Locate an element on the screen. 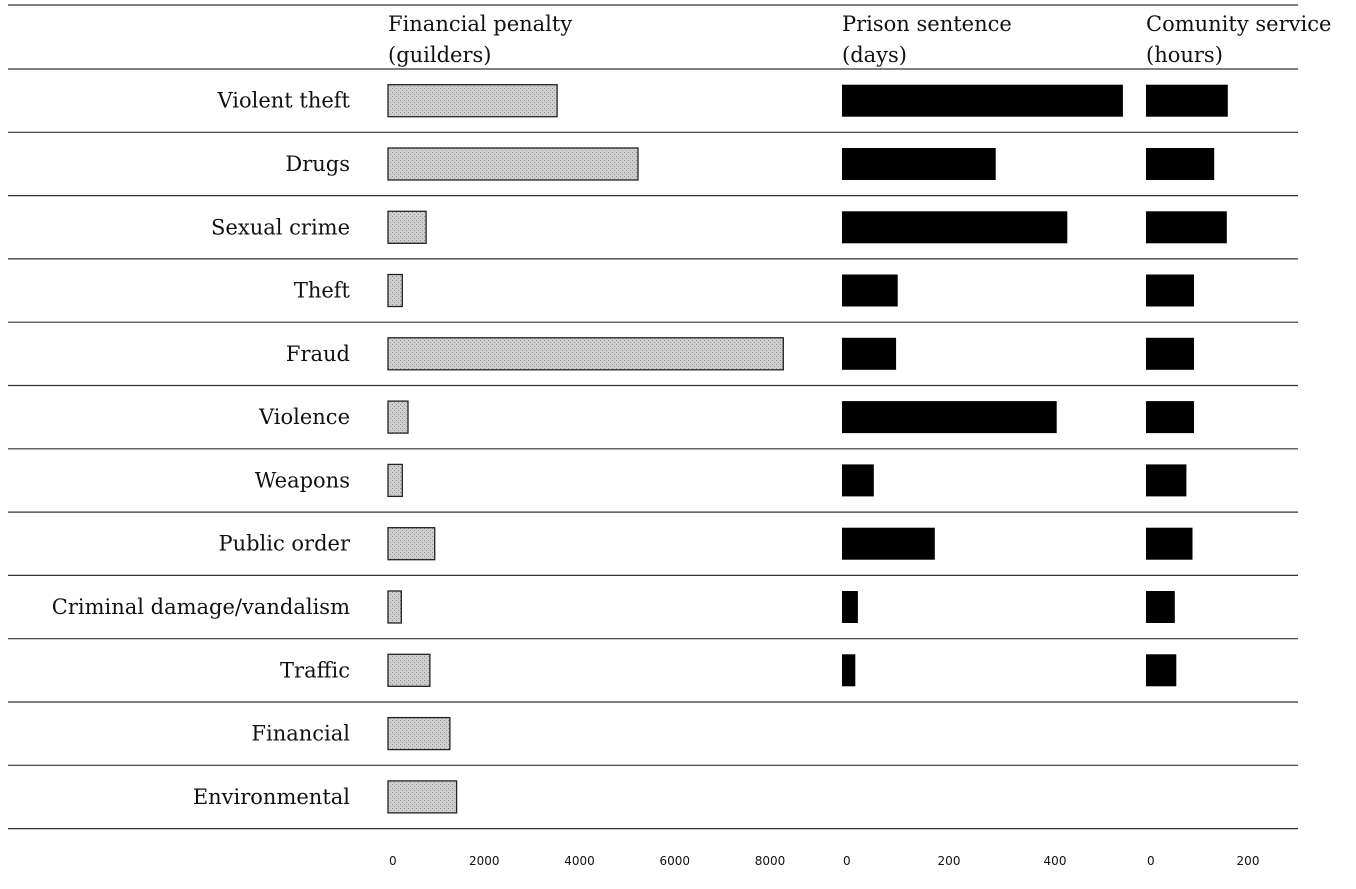 This screenshot has height=889, width=1356. category-label: Traffic is located at coordinates (315, 670).